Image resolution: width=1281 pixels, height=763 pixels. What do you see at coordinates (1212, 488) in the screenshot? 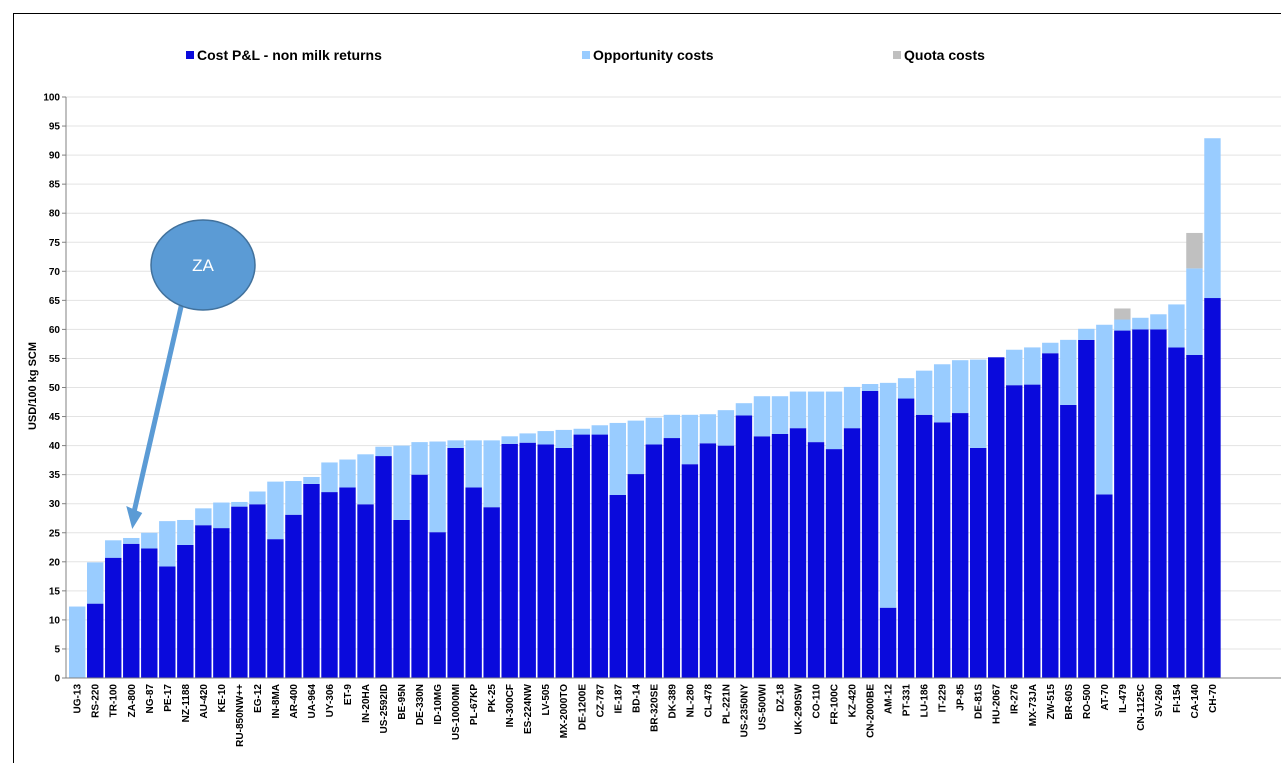
I see `bar-ch-70-cost-p-l-non-milk-returns` at bounding box center [1212, 488].